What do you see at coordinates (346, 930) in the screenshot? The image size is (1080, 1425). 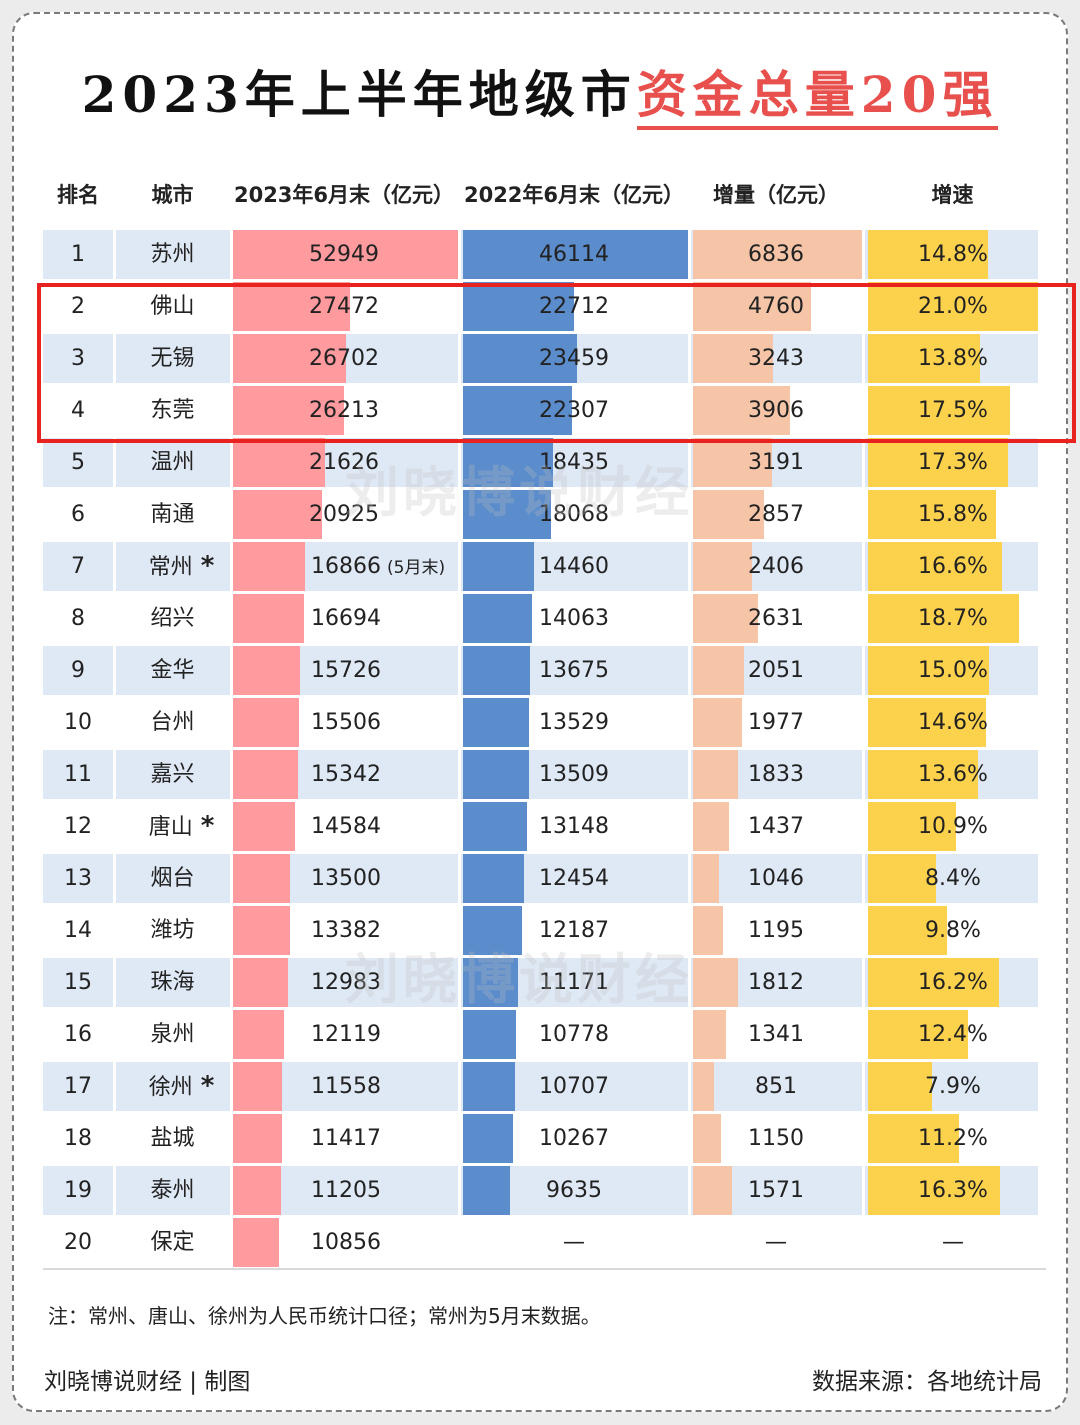 I see `value-2023: 13382` at bounding box center [346, 930].